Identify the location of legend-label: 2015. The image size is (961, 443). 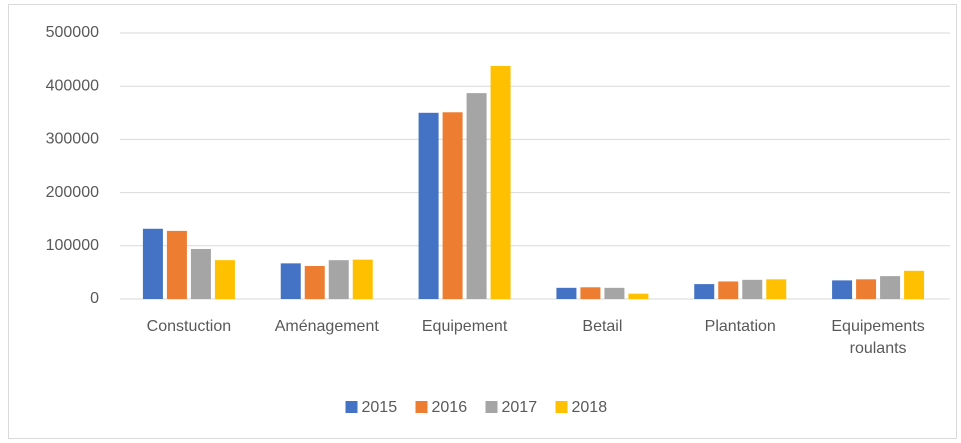
(380, 407).